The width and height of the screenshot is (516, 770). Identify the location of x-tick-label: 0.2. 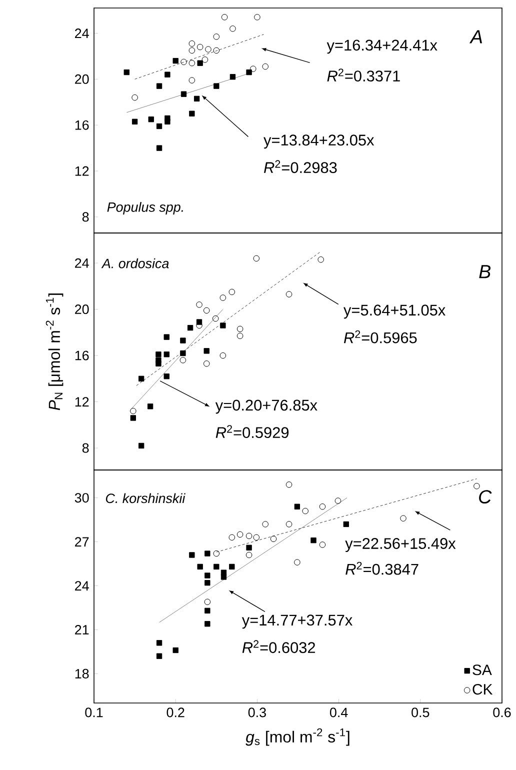
(175, 713).